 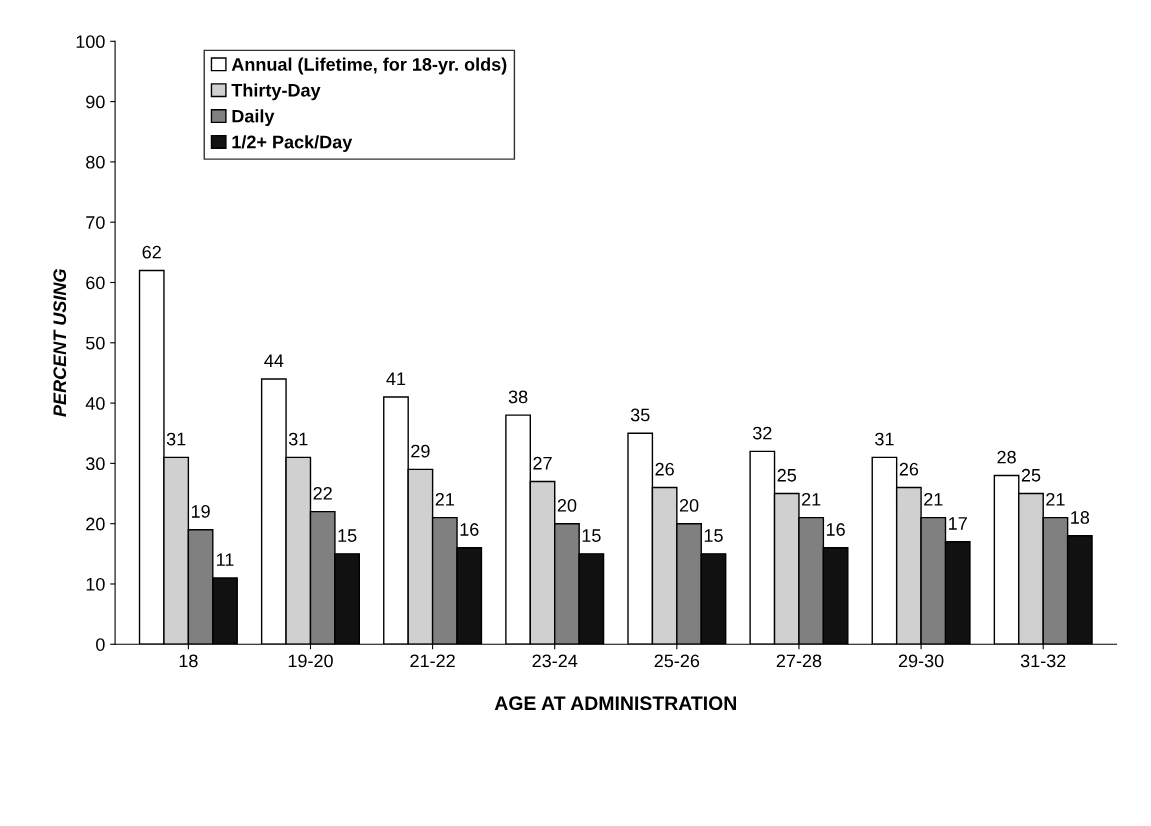 What do you see at coordinates (615, 703) in the screenshot?
I see `x-axis-title: AGE AT ADMINISTRATION` at bounding box center [615, 703].